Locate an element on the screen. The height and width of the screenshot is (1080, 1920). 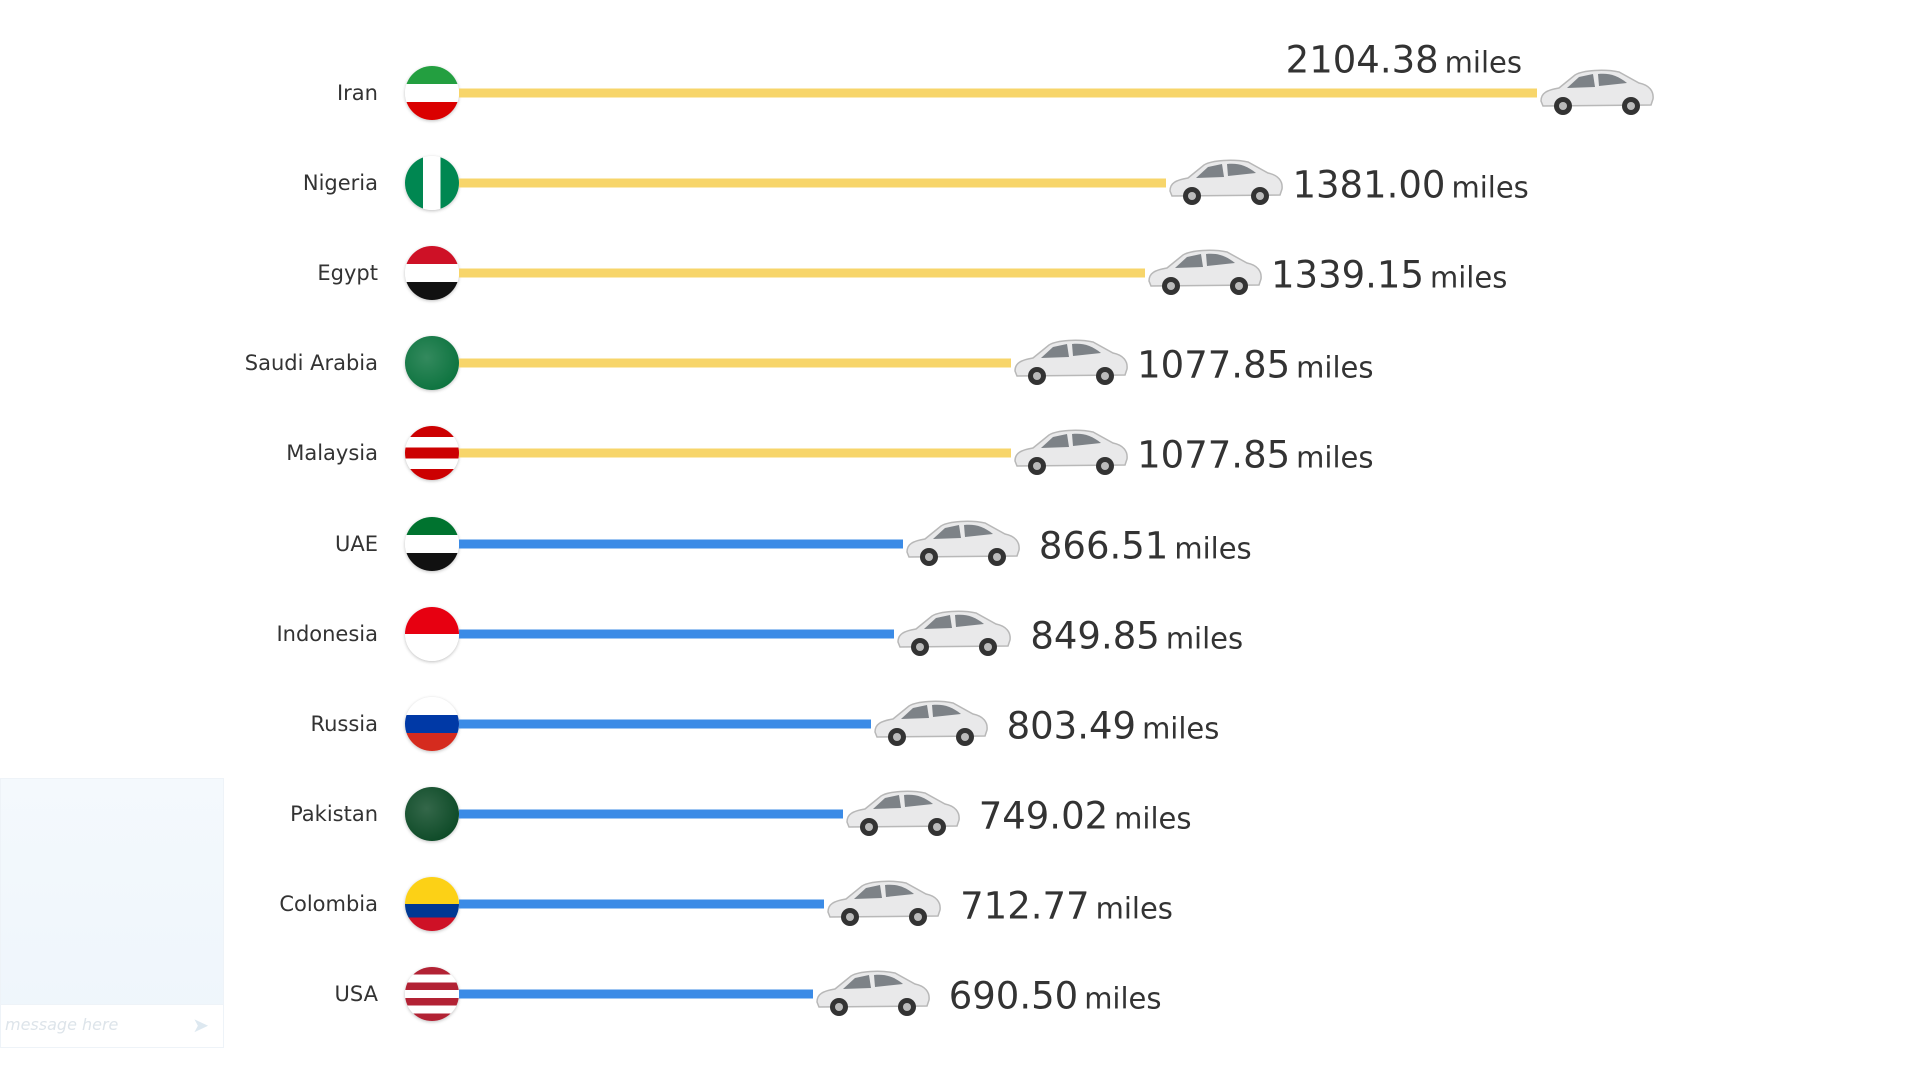
chat-input: message here ➤ is located at coordinates (112, 1025).